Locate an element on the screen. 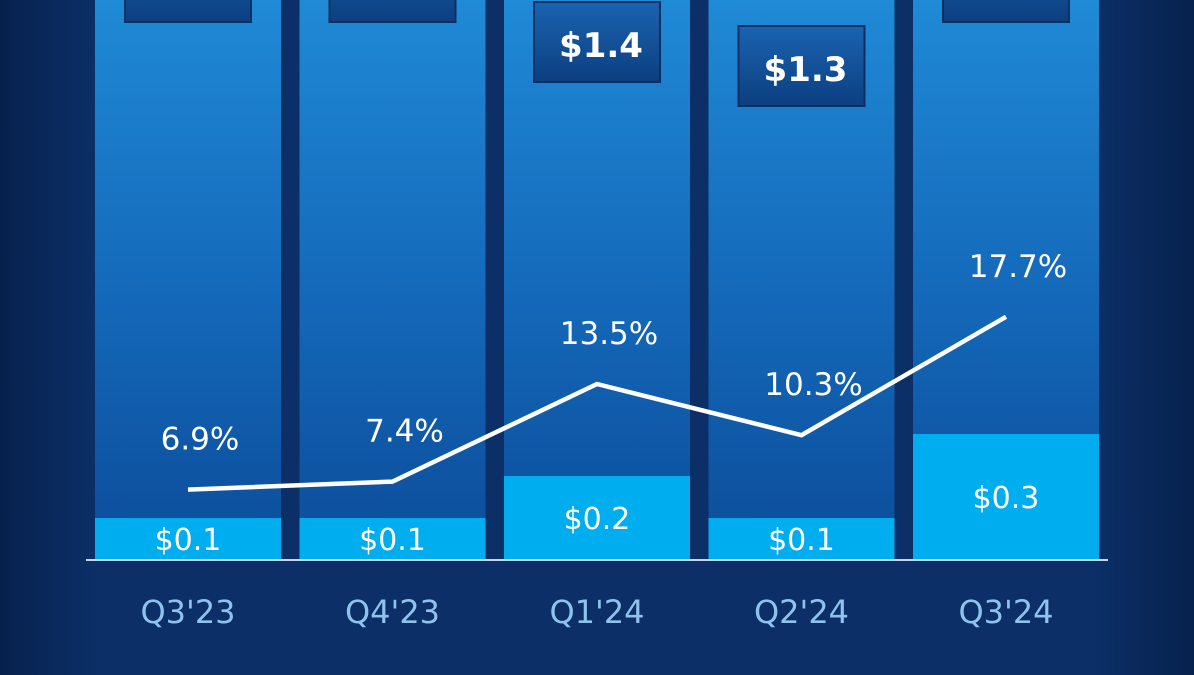  total-value-label: $1.4 is located at coordinates (601, 46).